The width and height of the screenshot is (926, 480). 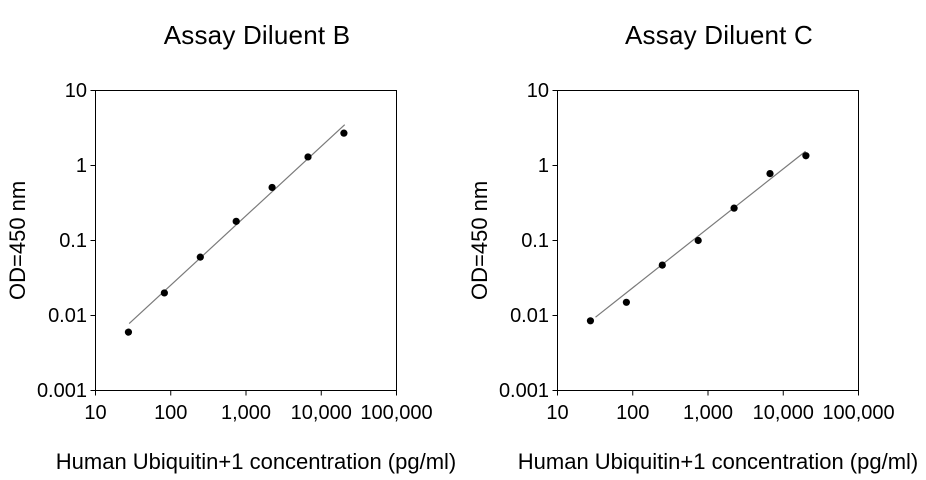 I want to click on chart-title: Assay Diluent B, so click(x=257, y=35).